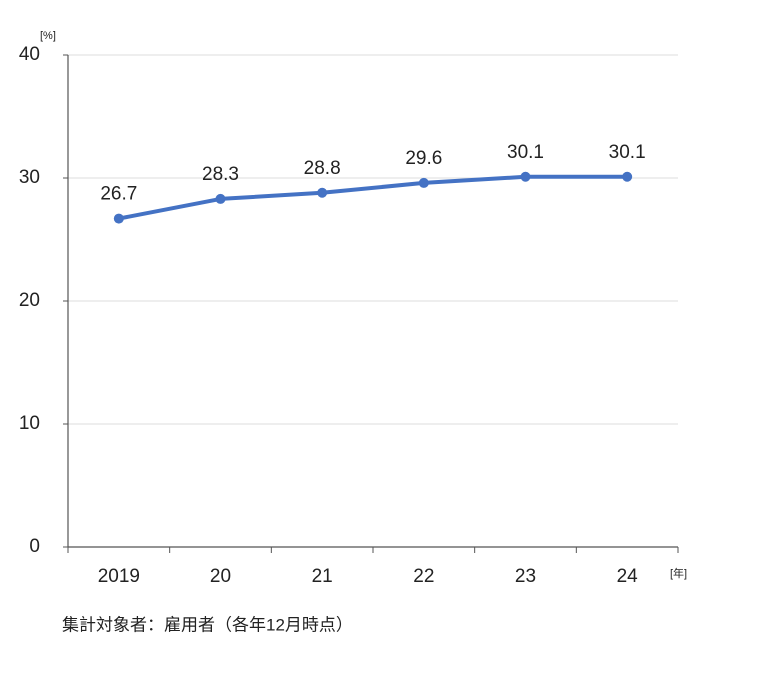 This screenshot has width=770, height=678. What do you see at coordinates (525, 576) in the screenshot?
I see `x-tick-label: 23` at bounding box center [525, 576].